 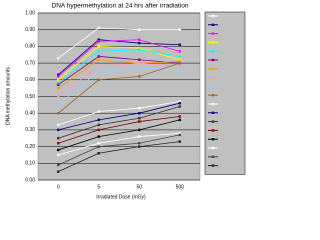 What do you see at coordinates (30, 30) in the screenshot?
I see `y-tick-label: 0.90` at bounding box center [30, 30].